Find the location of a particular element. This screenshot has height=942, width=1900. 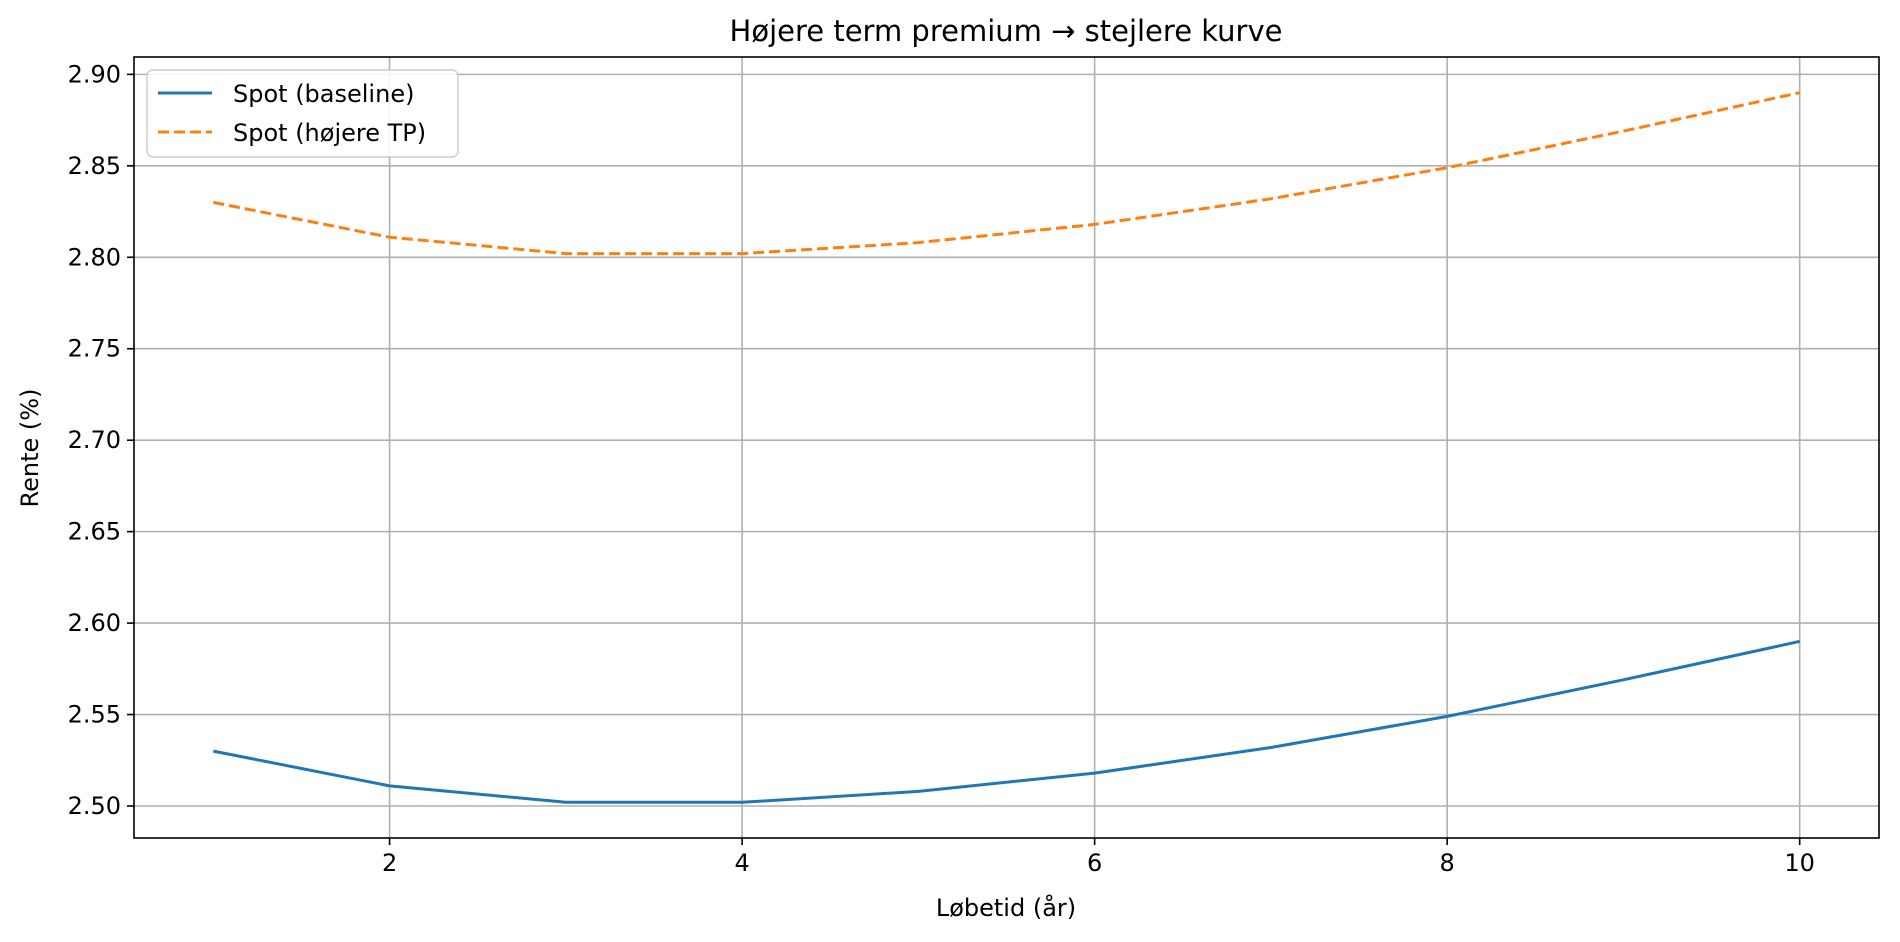

x-tick-label: 2 is located at coordinates (389, 863).